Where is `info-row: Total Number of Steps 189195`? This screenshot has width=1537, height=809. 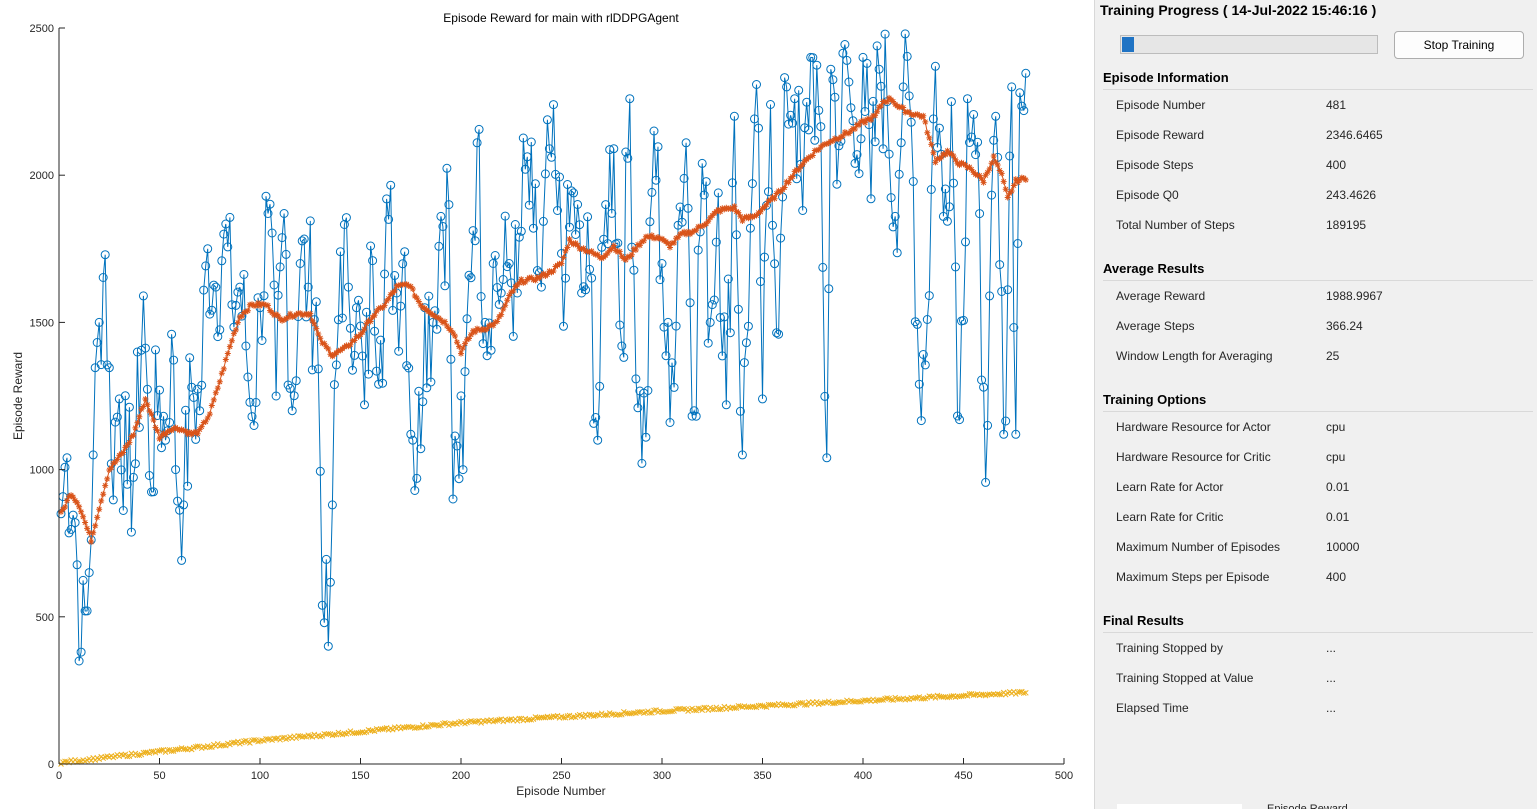 info-row: Total Number of Steps 189195 is located at coordinates (1318, 225).